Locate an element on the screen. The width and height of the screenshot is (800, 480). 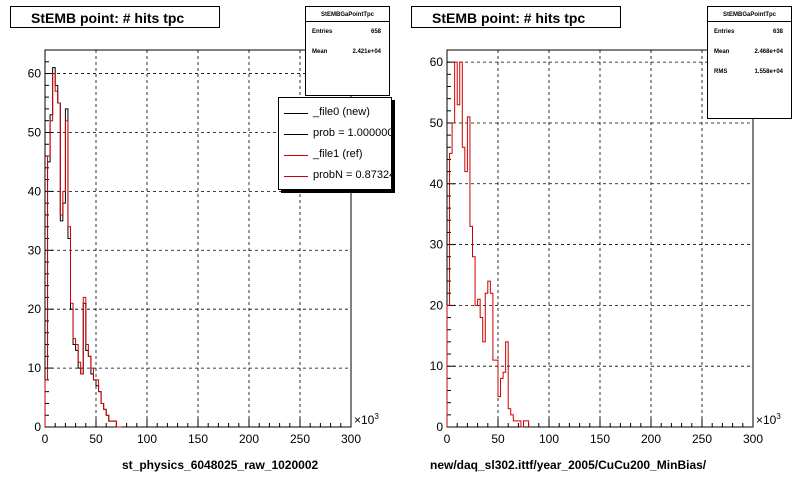
legend-label: _file0 (new) is located at coordinates (341, 112).